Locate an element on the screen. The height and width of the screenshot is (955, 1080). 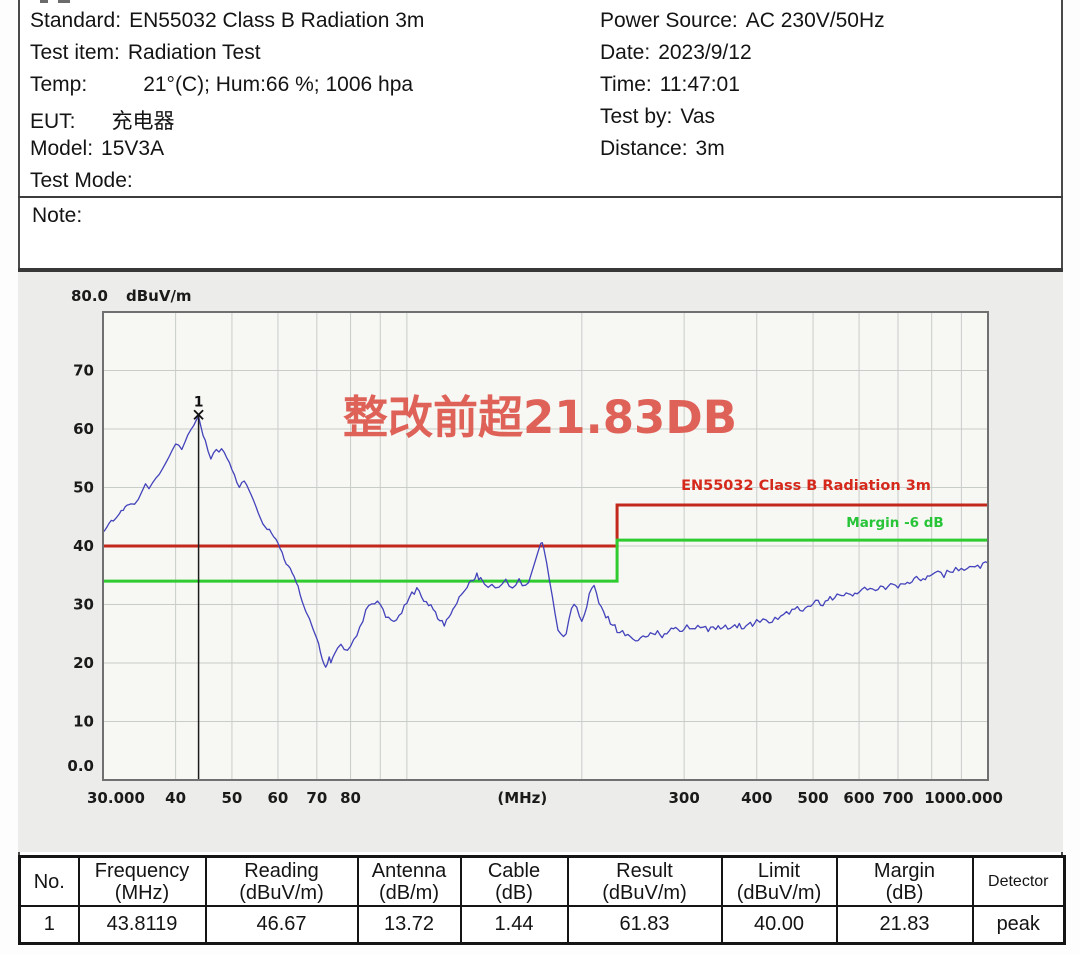
y-tick-label: 10 is located at coordinates (83, 722).